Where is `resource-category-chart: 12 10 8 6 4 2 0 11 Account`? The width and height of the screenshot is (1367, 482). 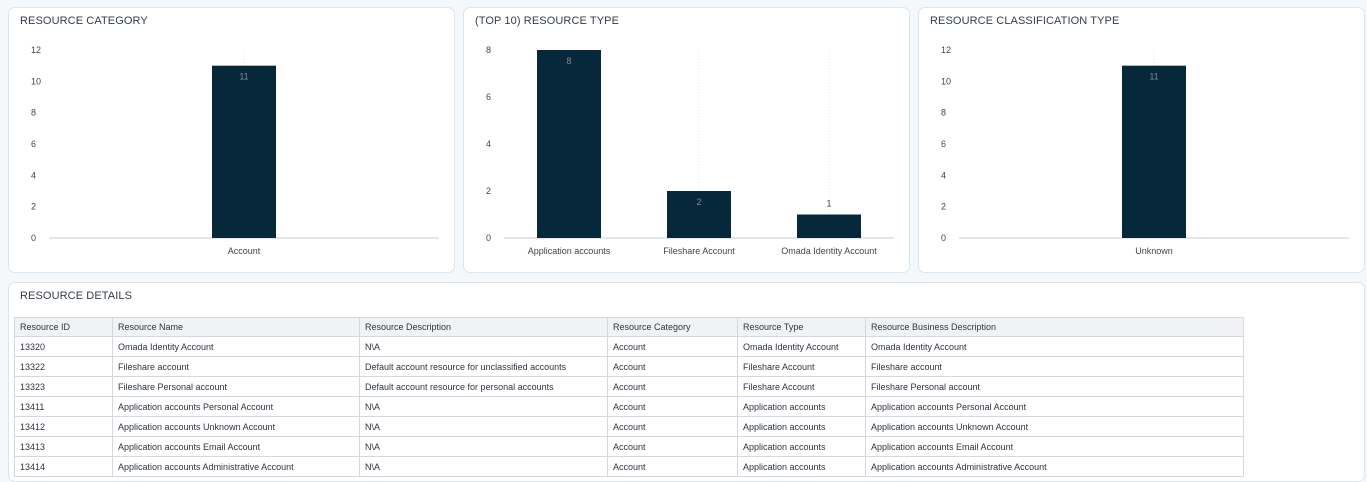
resource-category-chart: 12 10 8 6 4 2 0 11 Account is located at coordinates (235, 150).